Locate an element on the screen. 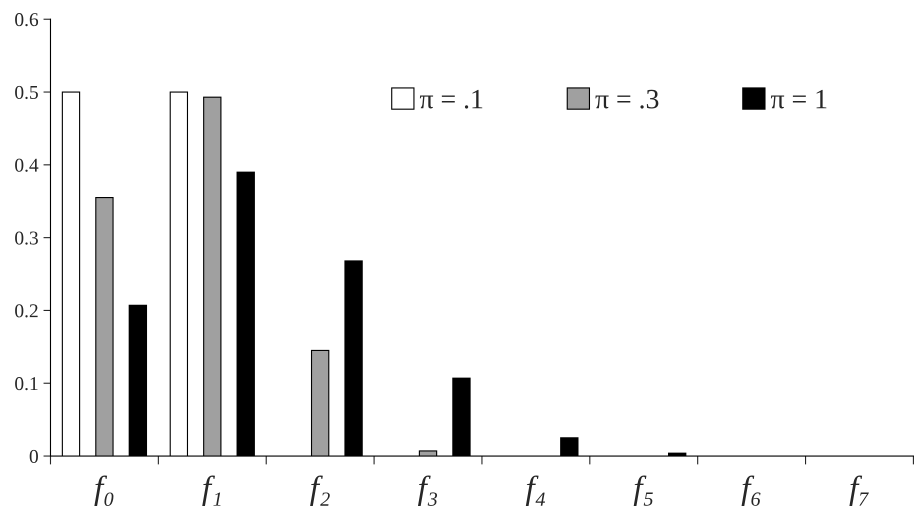 This screenshot has width=918, height=520. x-tick-label: f₇ is located at coordinates (859, 490).